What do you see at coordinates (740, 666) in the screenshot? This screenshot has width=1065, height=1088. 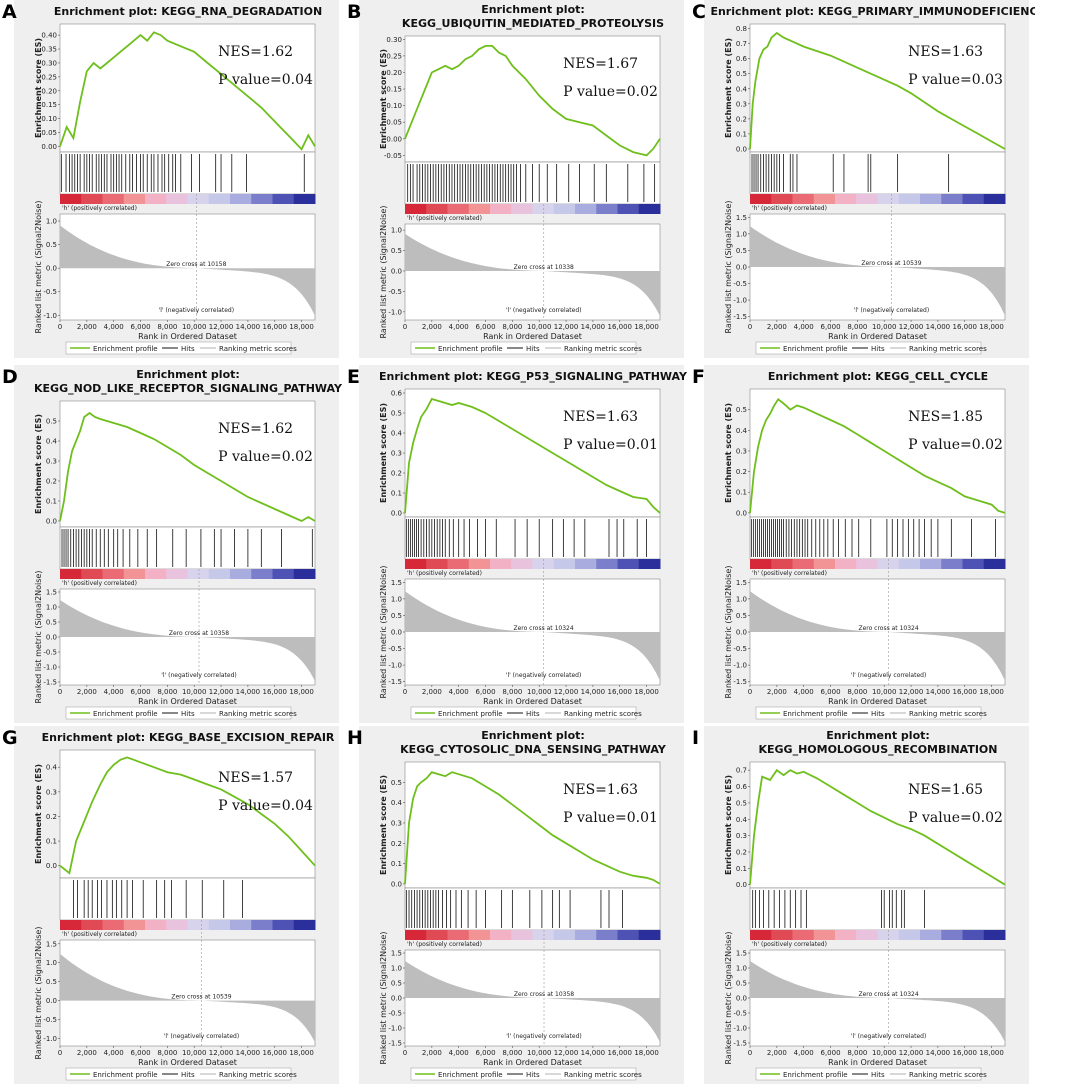 I see `metric-tick-label: -1.0` at bounding box center [740, 666].